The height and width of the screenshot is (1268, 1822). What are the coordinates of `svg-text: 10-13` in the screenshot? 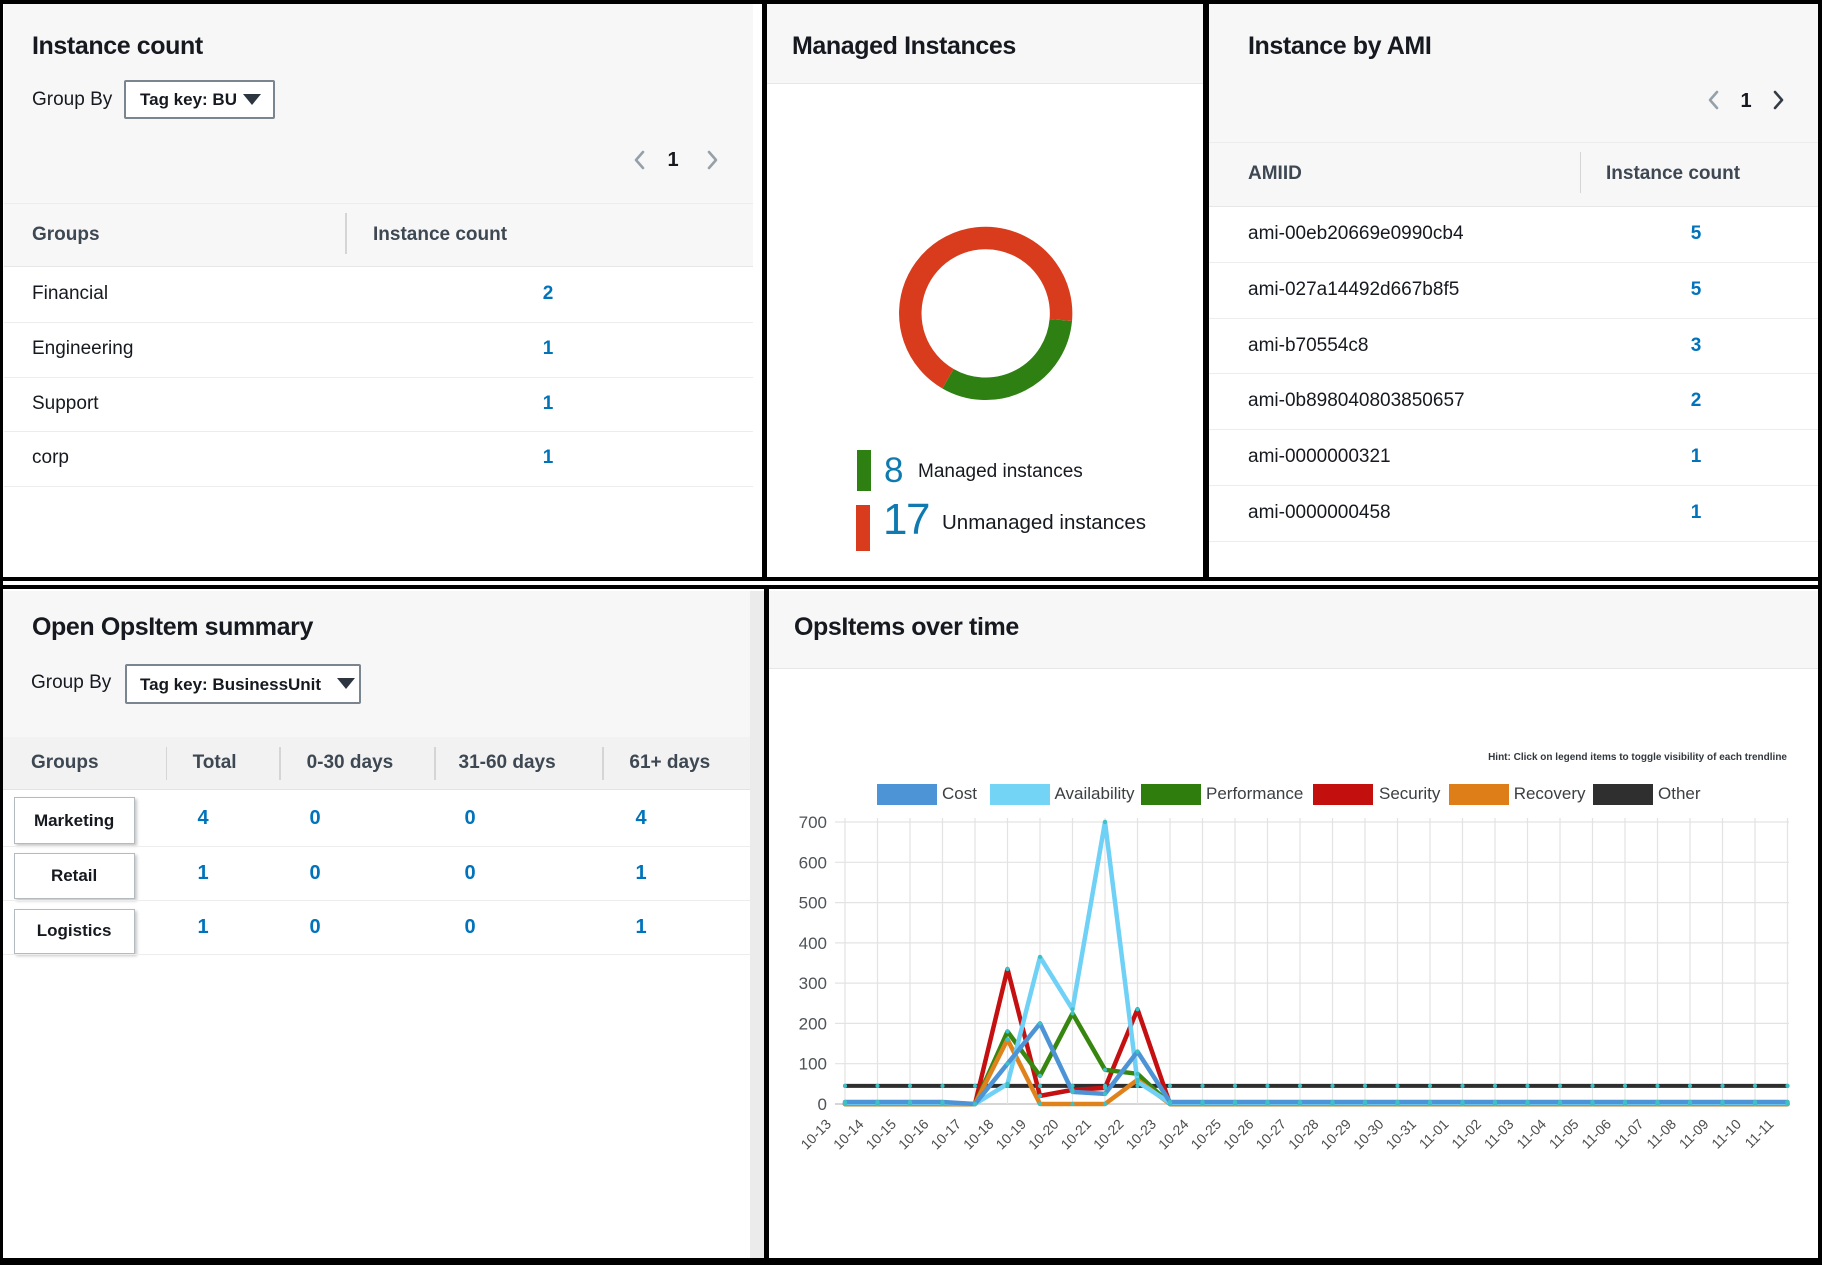 It's located at (815, 1134).